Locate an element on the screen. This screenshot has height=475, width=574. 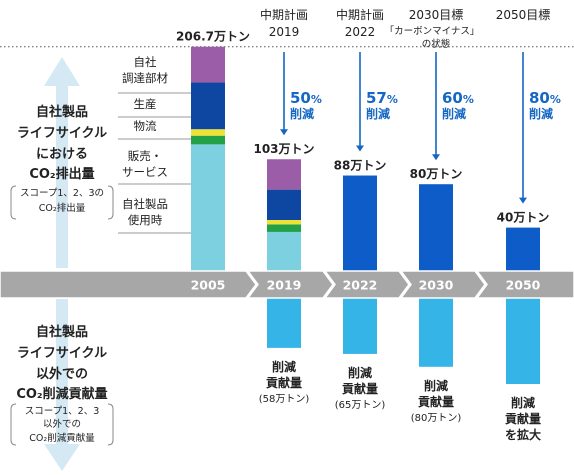
lower-title-line: CO₂削減貢献量 is located at coordinates (61, 394).